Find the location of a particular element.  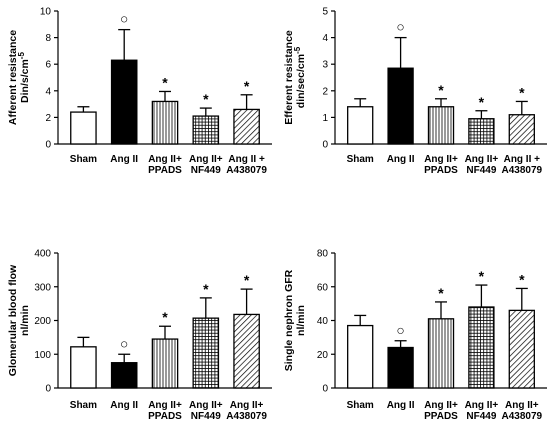

significance-circle-marker: ○ is located at coordinates (400, 330).